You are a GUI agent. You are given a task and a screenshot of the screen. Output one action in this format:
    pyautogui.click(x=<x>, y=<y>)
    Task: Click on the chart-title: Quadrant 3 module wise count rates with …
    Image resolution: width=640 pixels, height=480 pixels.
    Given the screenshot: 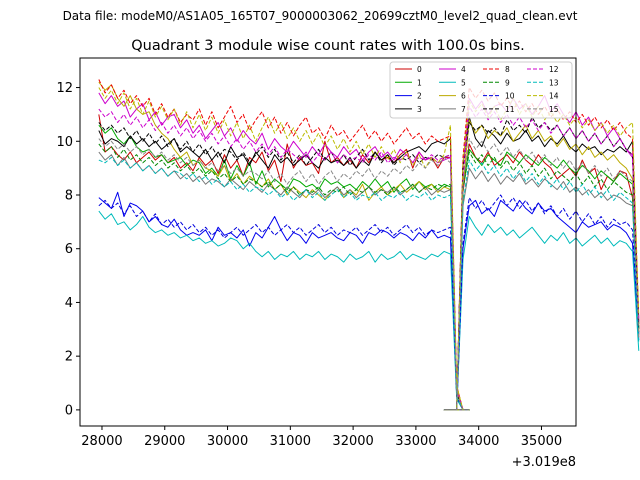 What is the action you would take?
    pyautogui.click(x=328, y=46)
    